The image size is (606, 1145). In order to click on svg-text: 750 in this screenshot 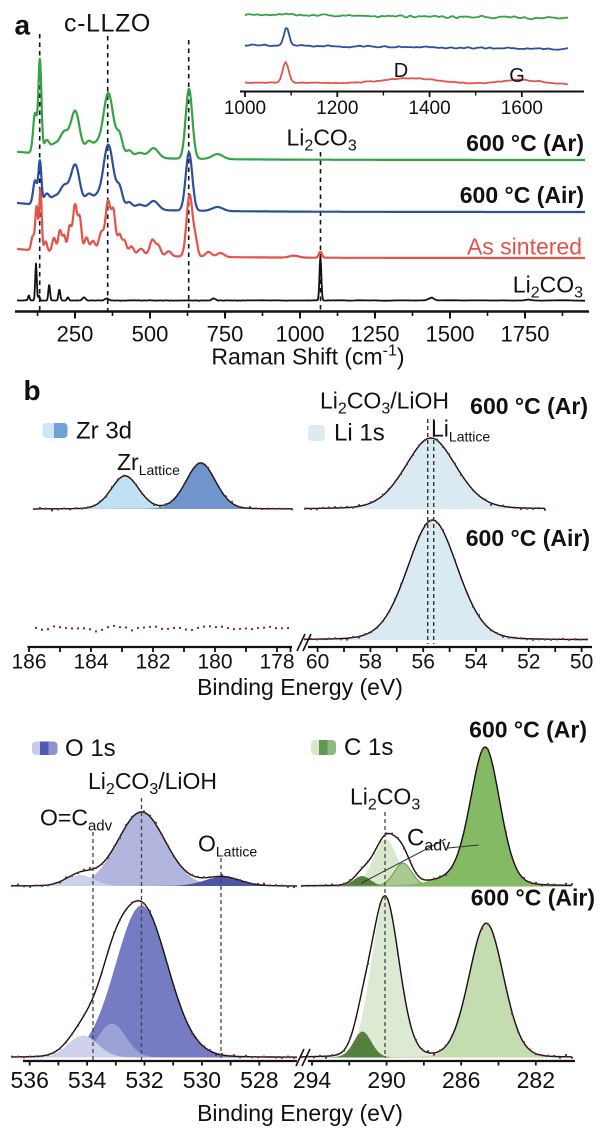, I will do `click(225, 334)`.